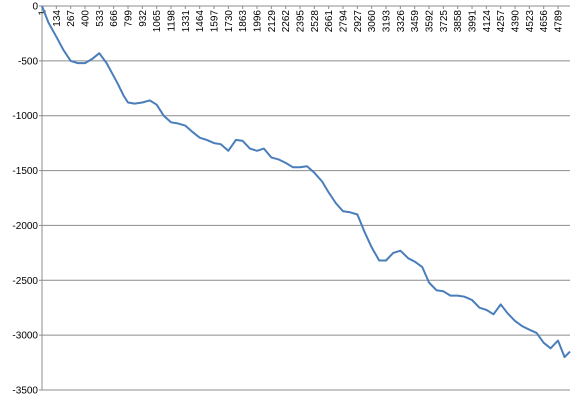  I want to click on y-tick-label: -3000, so click(25, 336).